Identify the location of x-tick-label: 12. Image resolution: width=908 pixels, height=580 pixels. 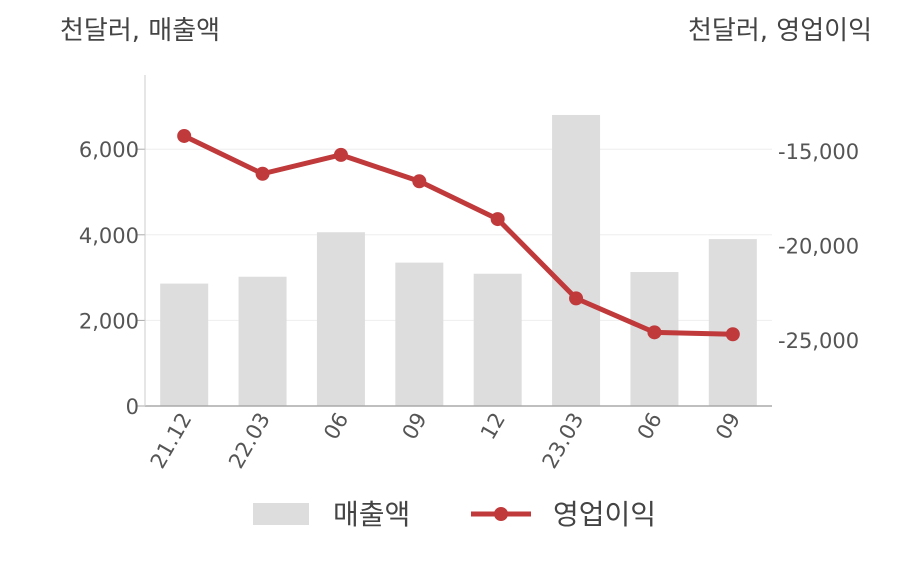
(493, 426).